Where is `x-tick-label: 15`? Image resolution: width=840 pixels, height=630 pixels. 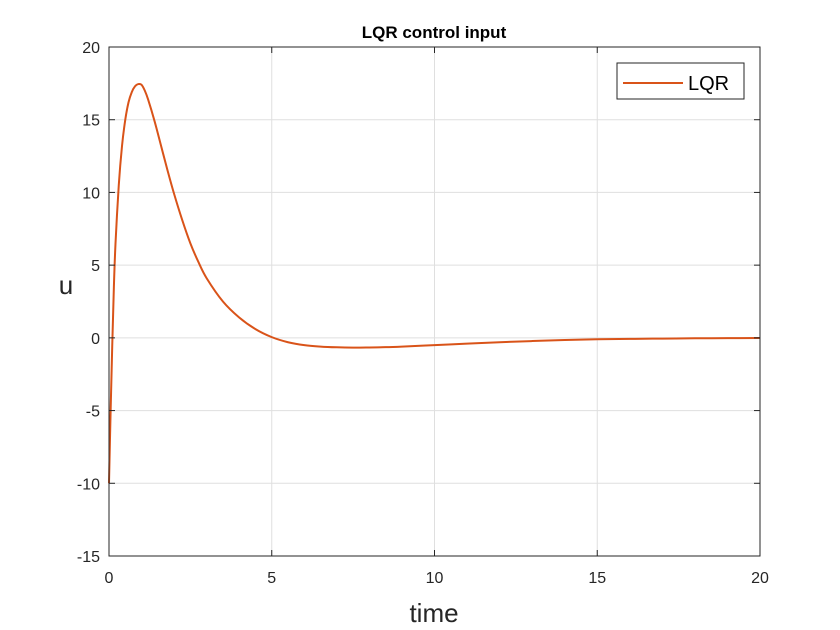
x-tick-label: 15 is located at coordinates (597, 578).